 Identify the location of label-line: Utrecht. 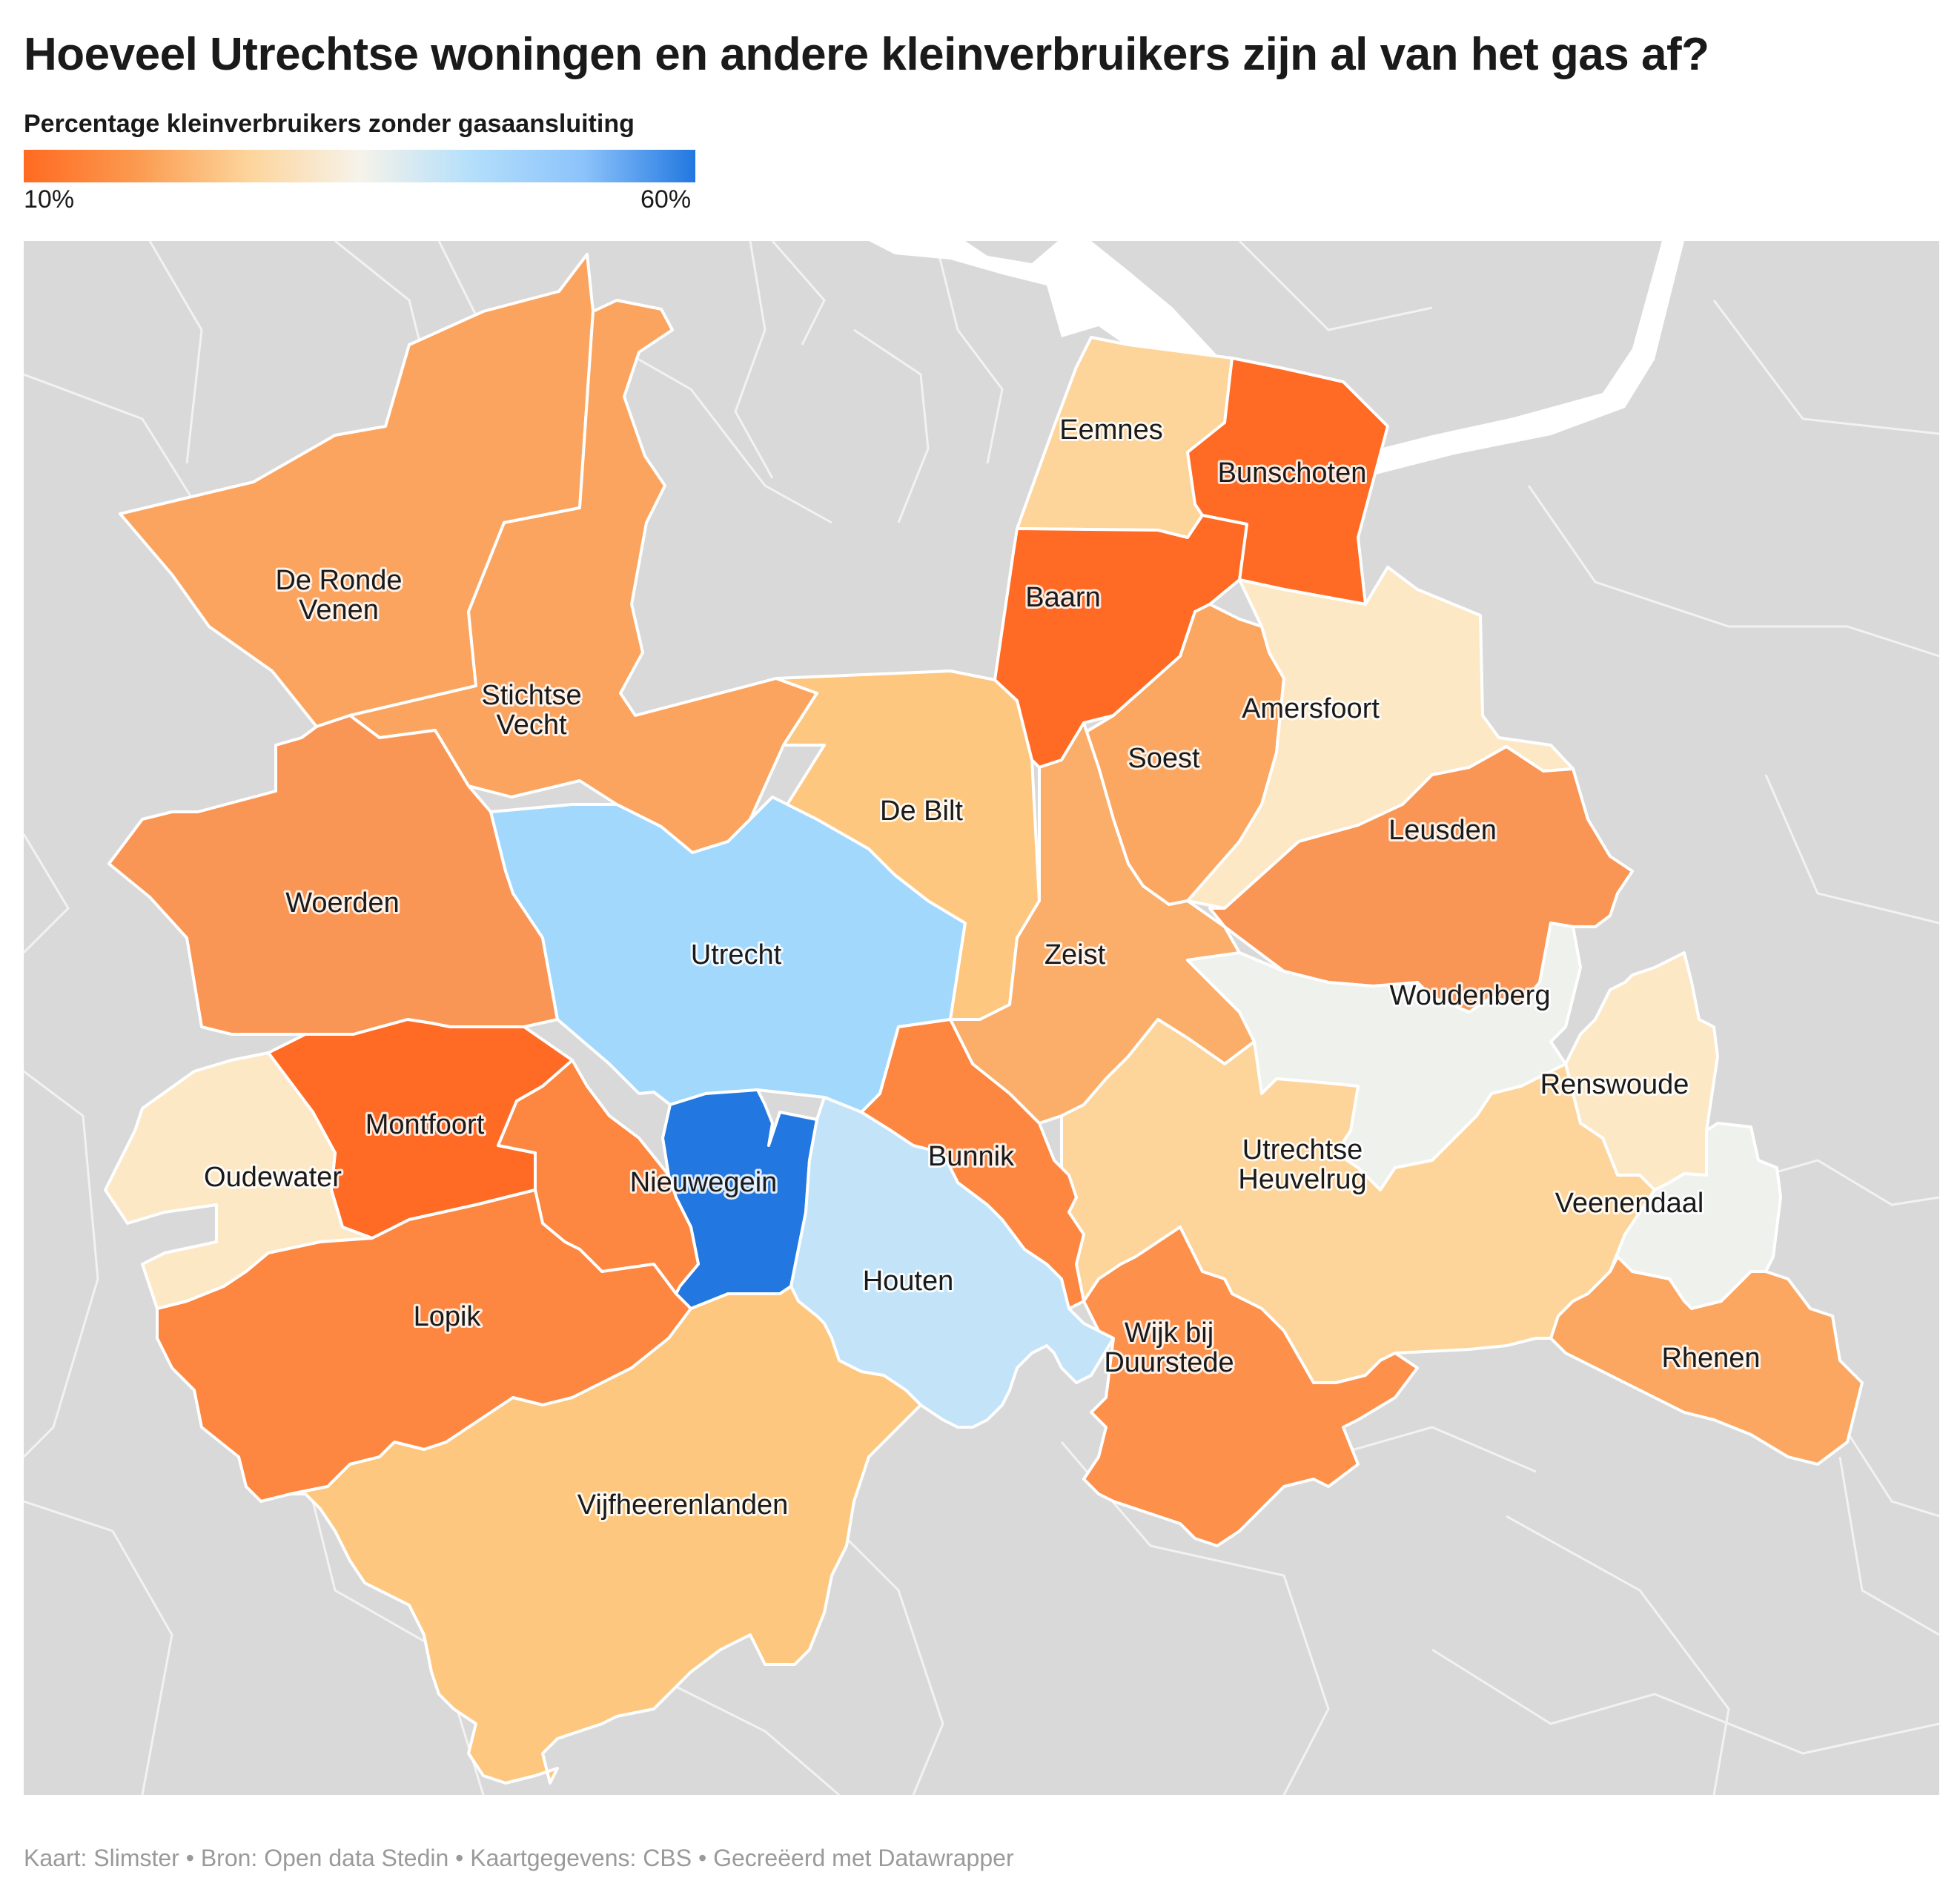
(736, 955).